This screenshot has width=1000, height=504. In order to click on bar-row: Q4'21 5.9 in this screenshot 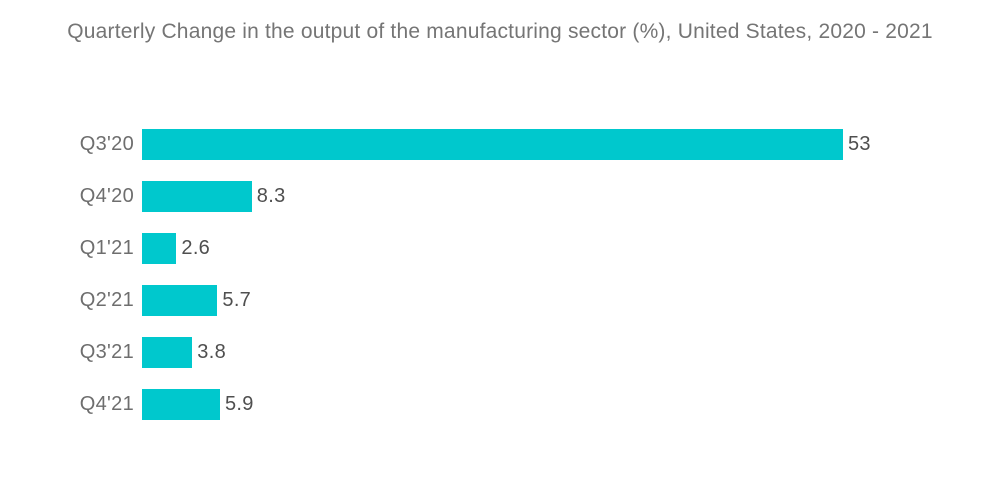, I will do `click(500, 404)`.